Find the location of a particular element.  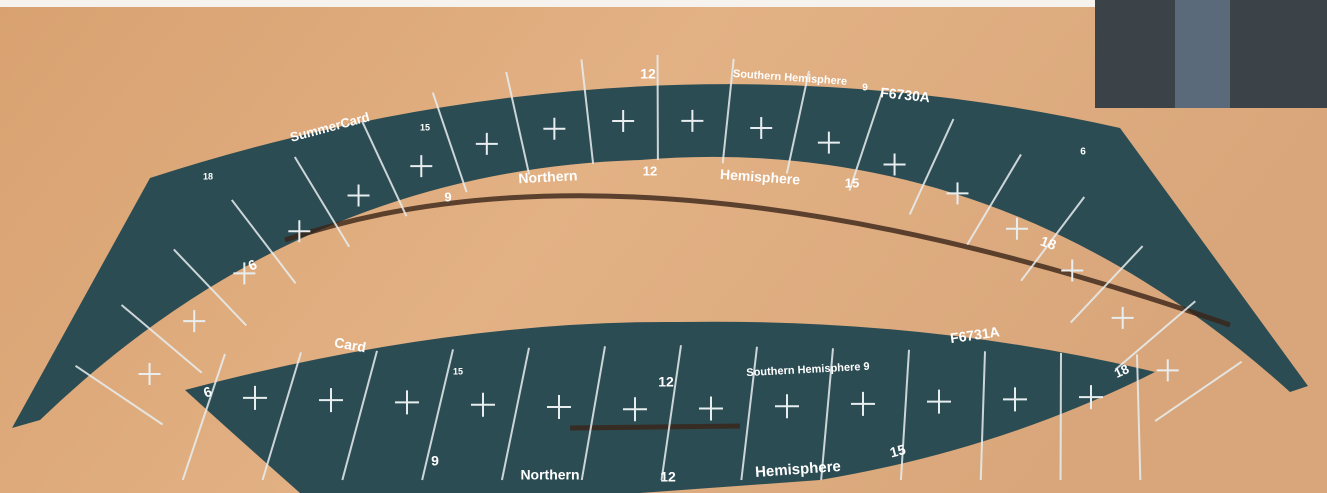

card-label: 6 is located at coordinates (1083, 152).